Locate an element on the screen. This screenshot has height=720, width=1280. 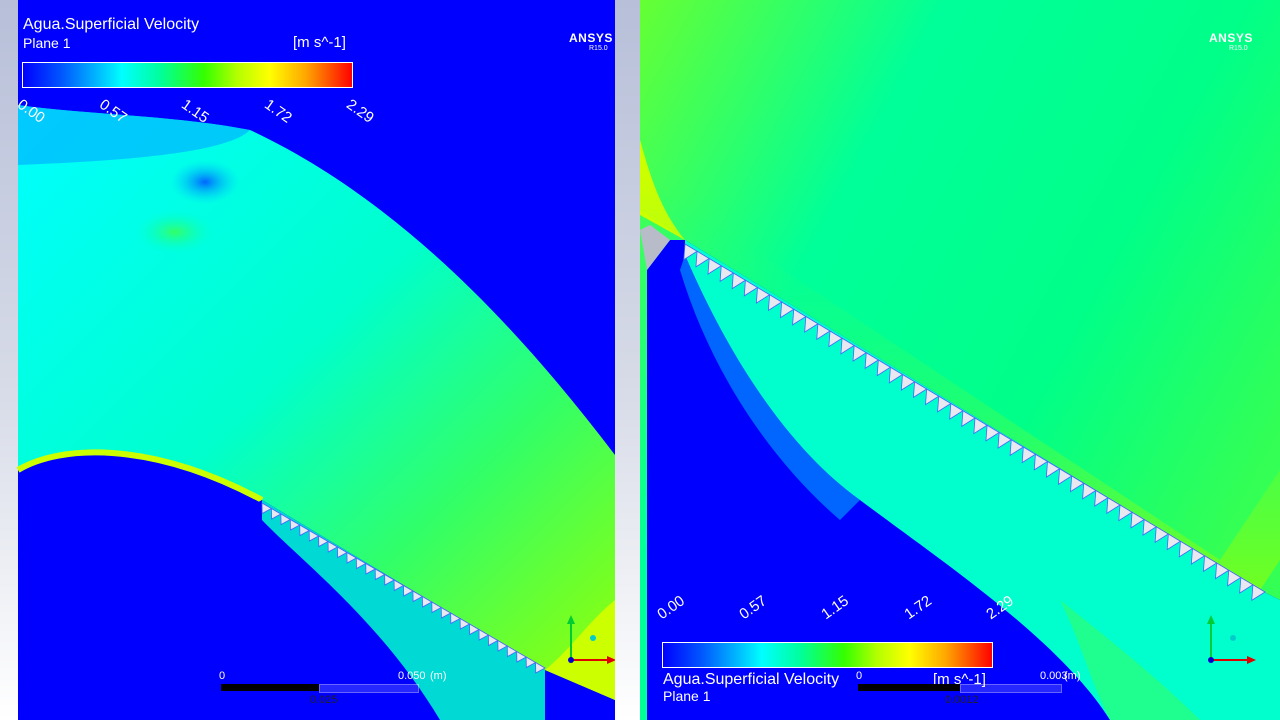
scale-mid: 0.0012 is located at coordinates (962, 700).